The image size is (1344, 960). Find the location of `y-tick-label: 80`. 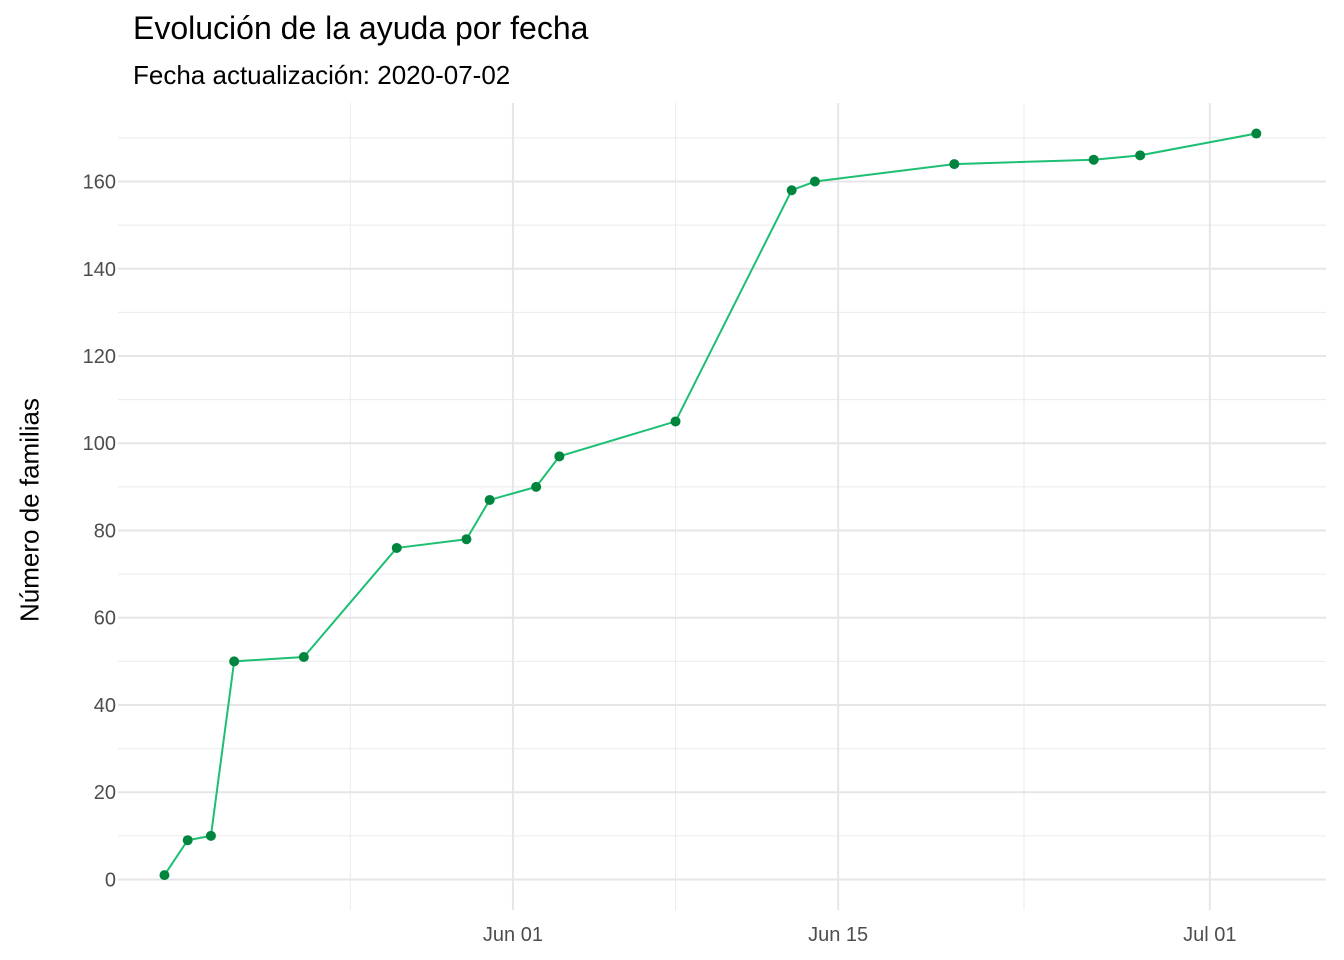

y-tick-label: 80 is located at coordinates (105, 531).